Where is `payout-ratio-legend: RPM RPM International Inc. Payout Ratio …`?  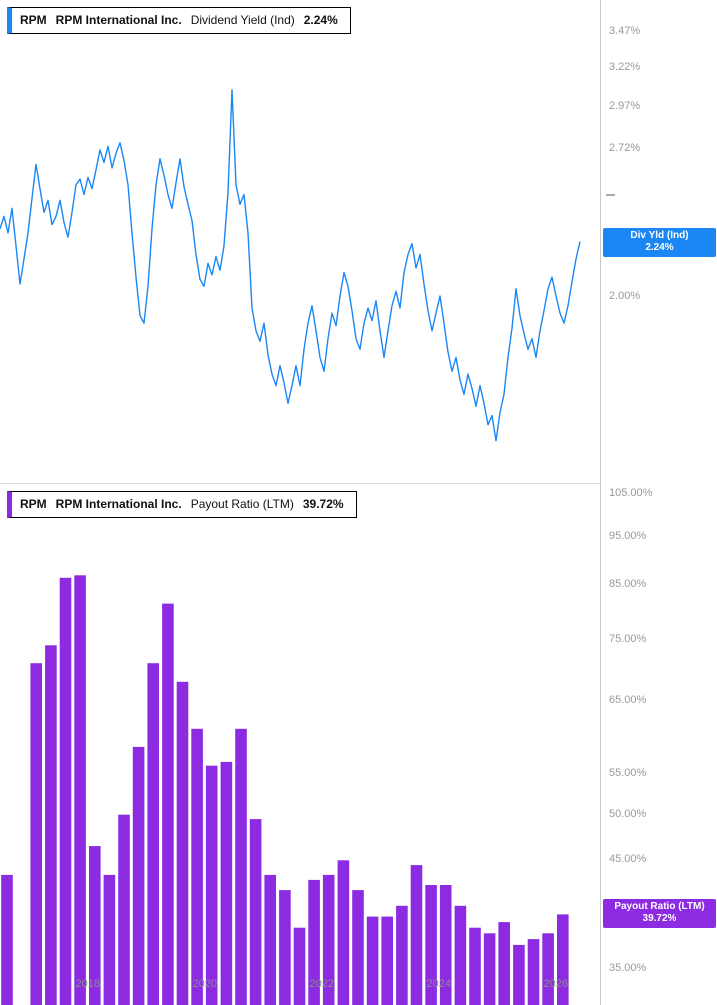 payout-ratio-legend: RPM RPM International Inc. Payout Ratio … is located at coordinates (182, 504).